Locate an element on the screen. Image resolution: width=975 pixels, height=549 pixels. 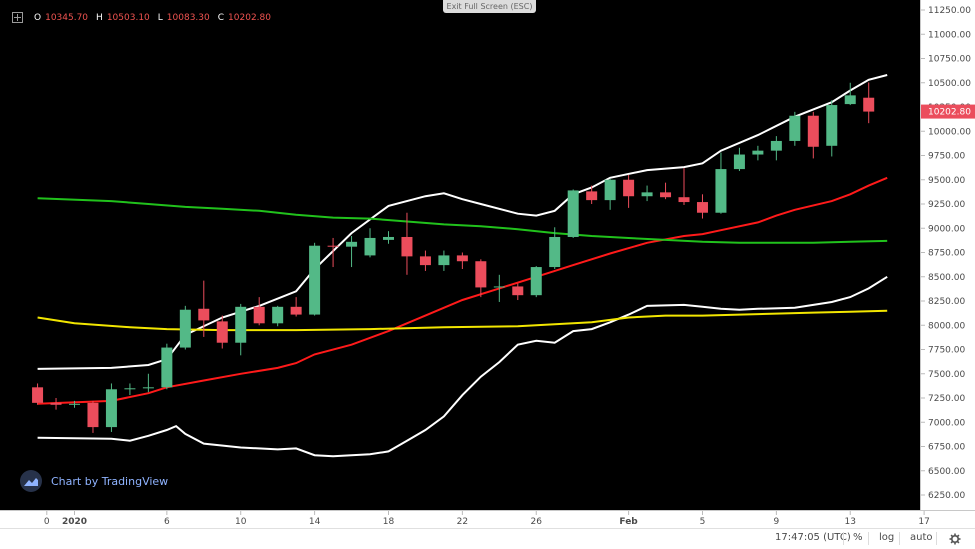
last-price-label: 10202.80 is located at coordinates (949, 113).